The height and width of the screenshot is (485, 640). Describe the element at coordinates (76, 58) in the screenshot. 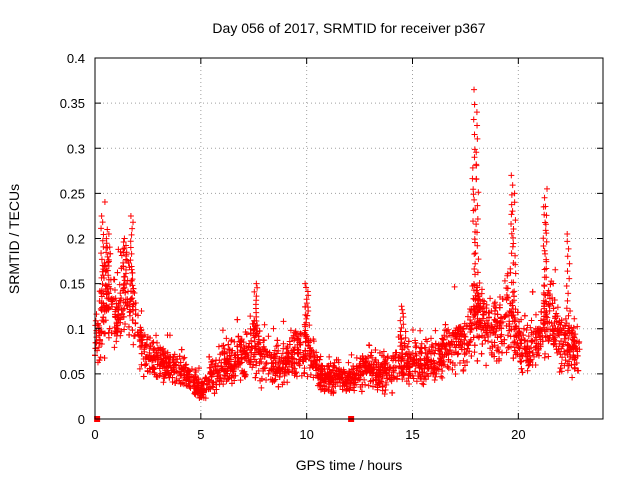

I see `y-tick-label: 0.4` at that location.